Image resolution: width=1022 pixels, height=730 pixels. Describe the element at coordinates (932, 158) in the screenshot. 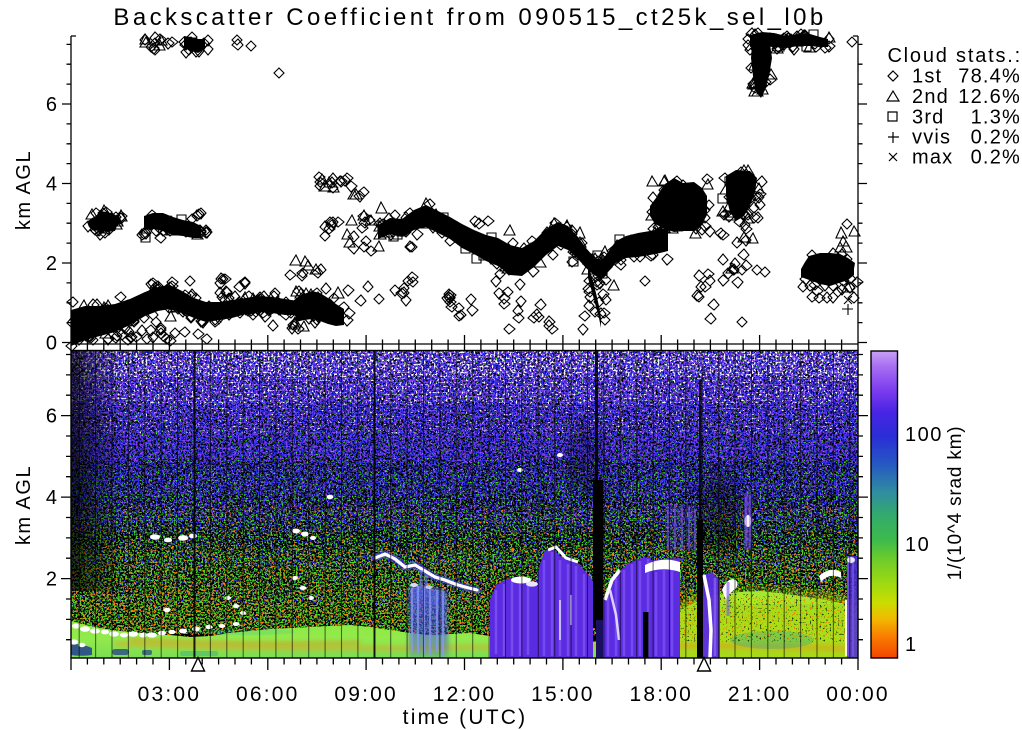

I see `svg-text: max` at that location.